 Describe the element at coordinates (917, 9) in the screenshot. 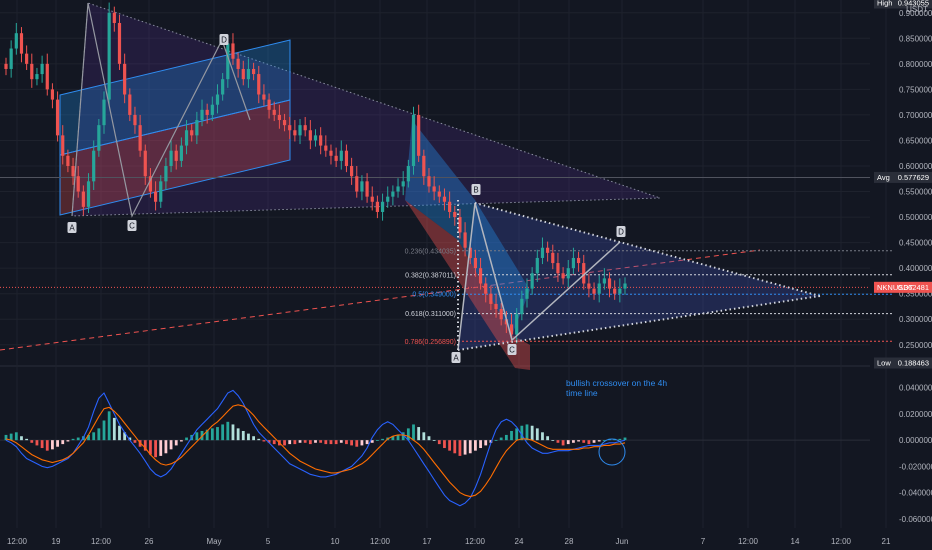

I see `currency-label: USDT` at that location.